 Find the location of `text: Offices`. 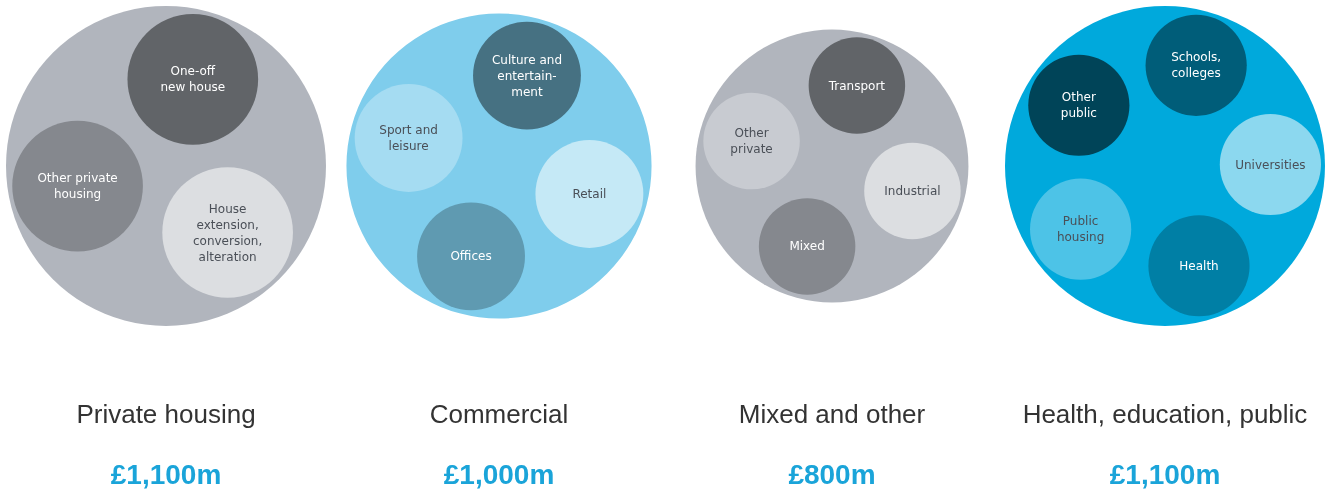

text: Offices is located at coordinates (471, 256).